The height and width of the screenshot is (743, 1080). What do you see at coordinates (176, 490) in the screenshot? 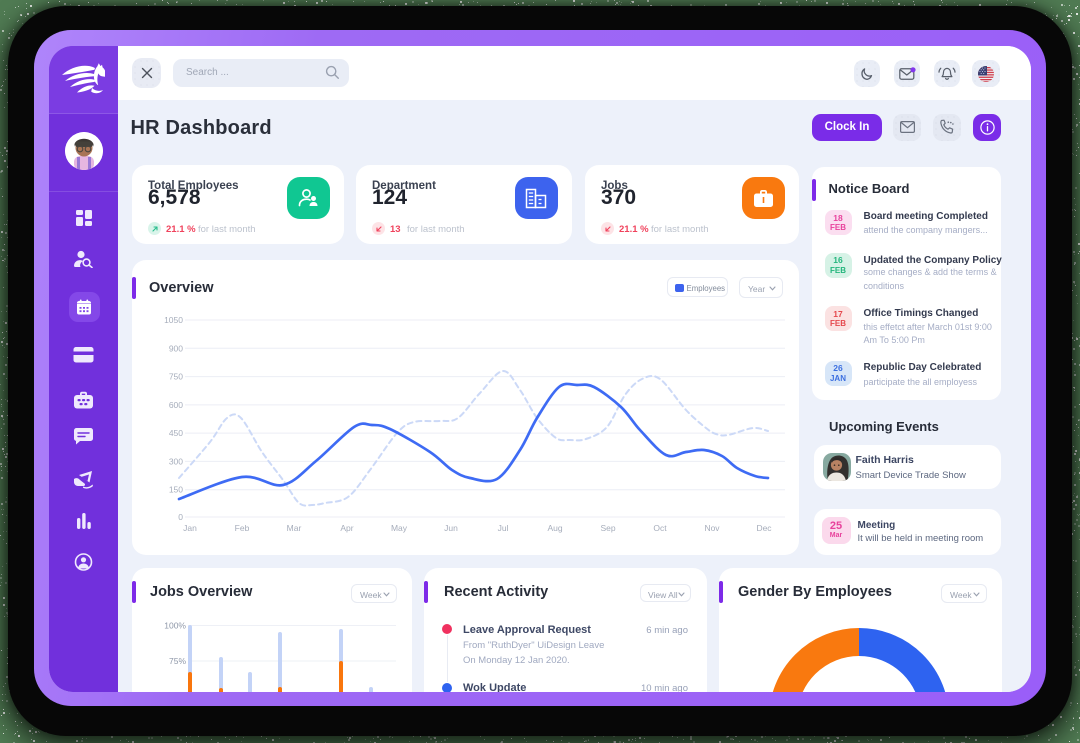
I see `svg-text: 150` at bounding box center [176, 490].